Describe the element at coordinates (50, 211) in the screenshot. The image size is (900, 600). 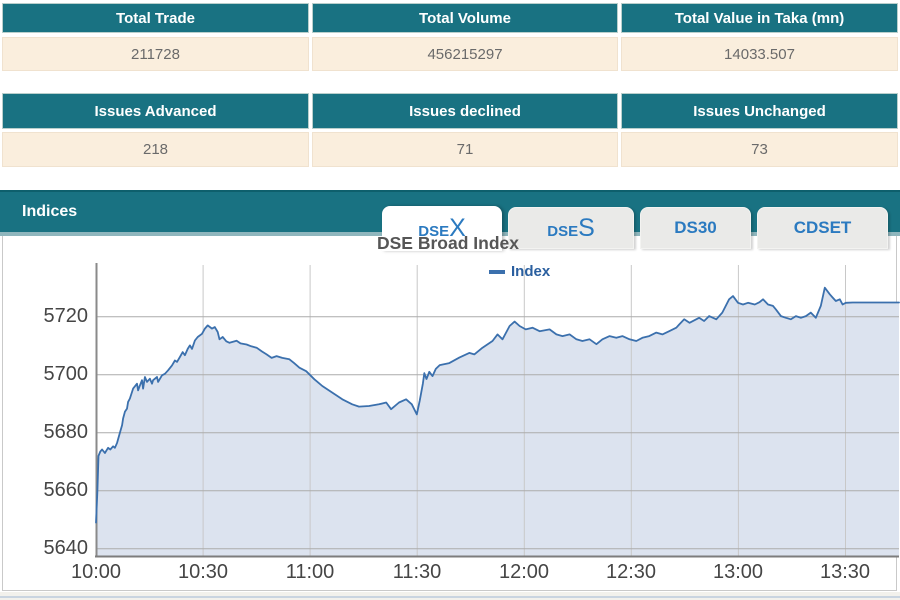
I see `indices-title: Indices` at that location.